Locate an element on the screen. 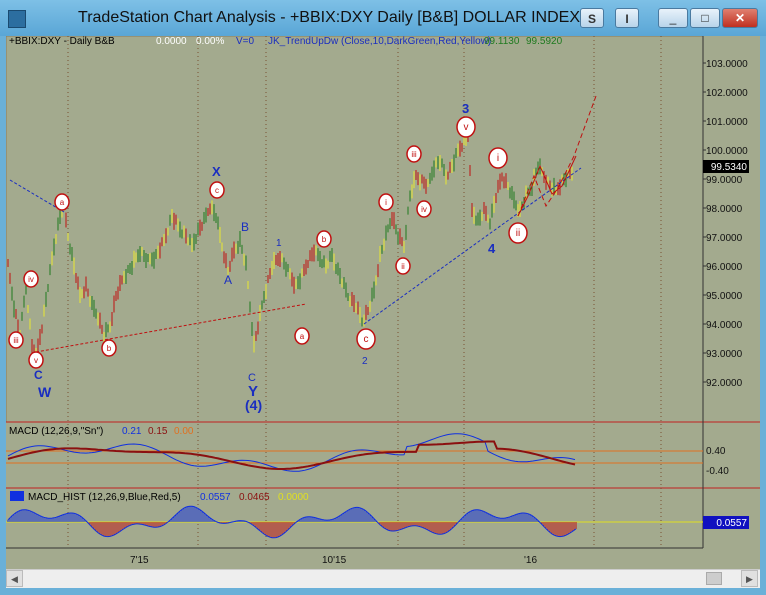 The image size is (766, 595). hist-last-box is located at coordinates (726, 522).